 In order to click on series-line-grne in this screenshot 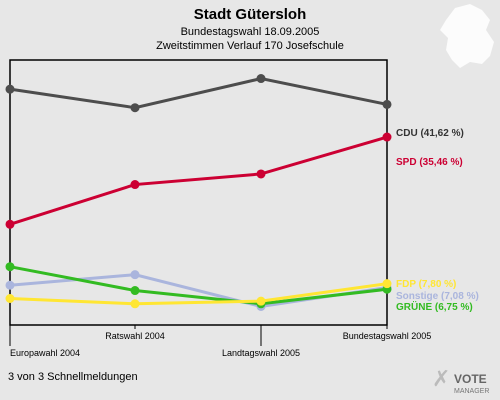, I will do `click(198, 285)`.